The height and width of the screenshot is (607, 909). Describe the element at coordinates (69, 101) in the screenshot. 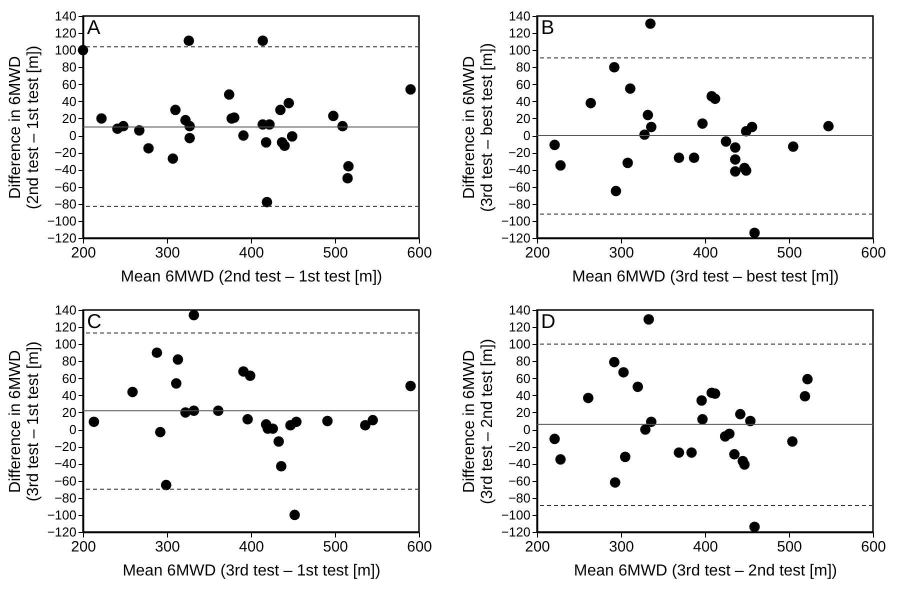

I see `y-tick-label: 40` at that location.